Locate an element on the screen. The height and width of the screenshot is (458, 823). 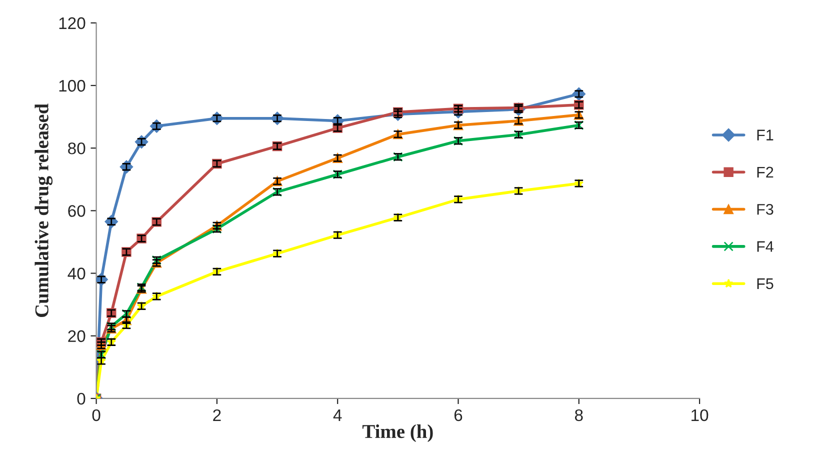
y-tick-label: 0 is located at coordinates (81, 398).